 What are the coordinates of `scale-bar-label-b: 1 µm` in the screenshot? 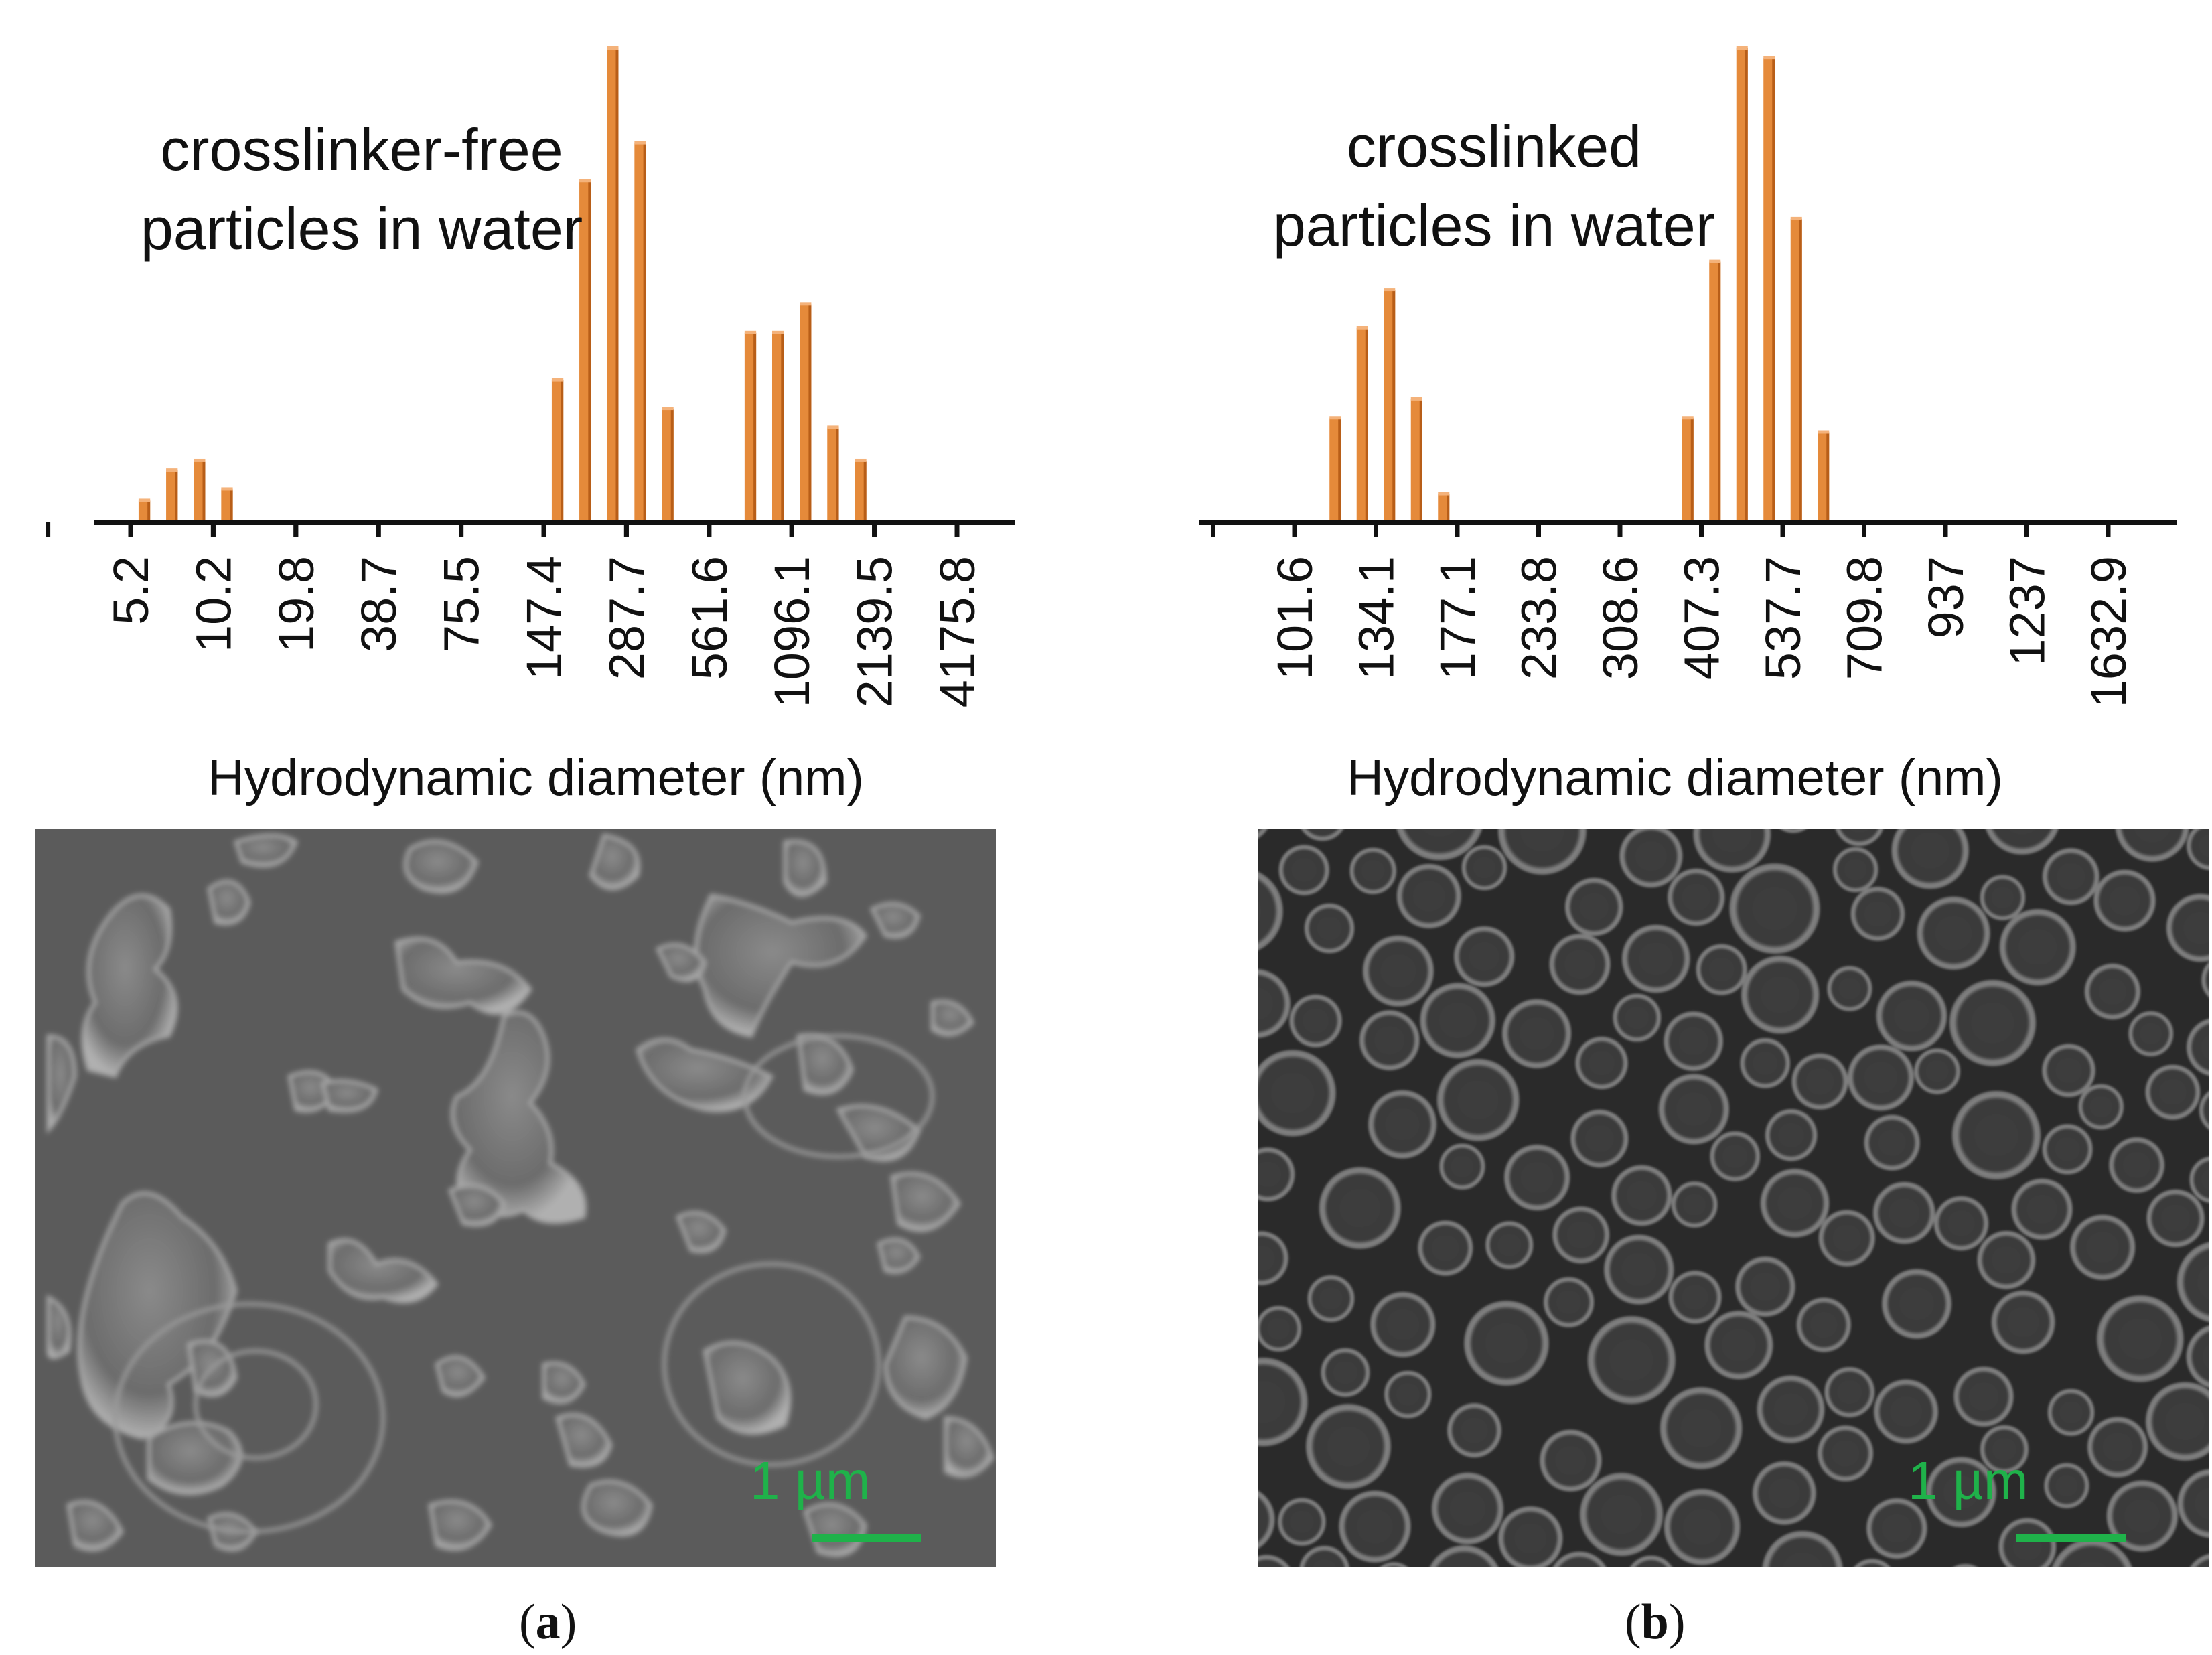 It's located at (1968, 1481).